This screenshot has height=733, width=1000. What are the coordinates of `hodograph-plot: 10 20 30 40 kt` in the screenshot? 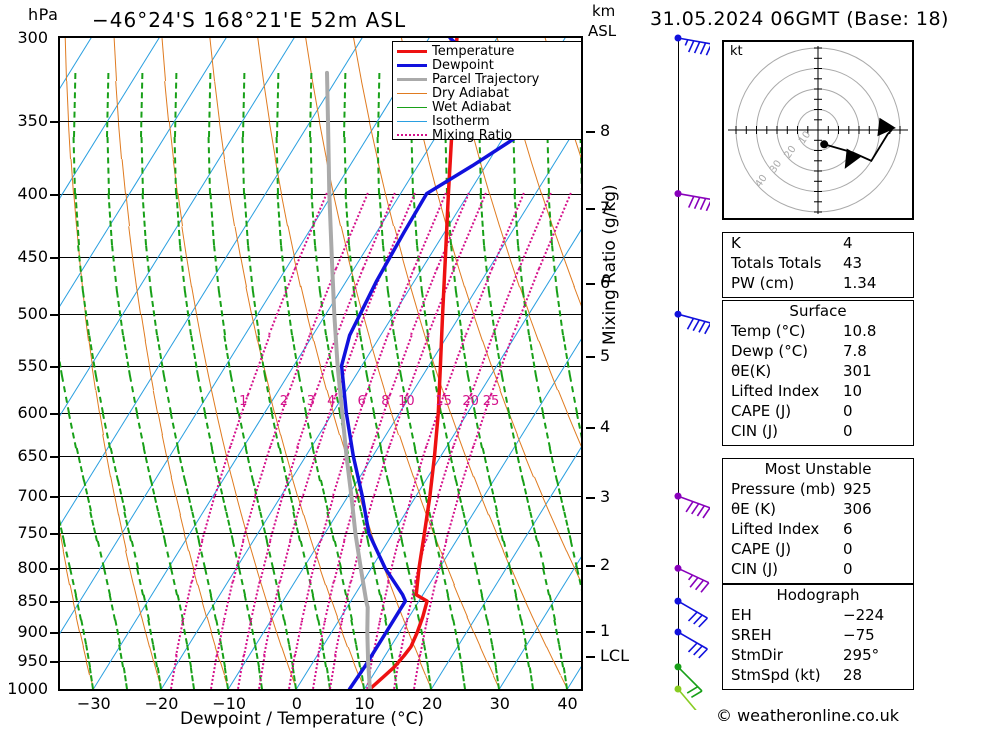 It's located at (818, 130).